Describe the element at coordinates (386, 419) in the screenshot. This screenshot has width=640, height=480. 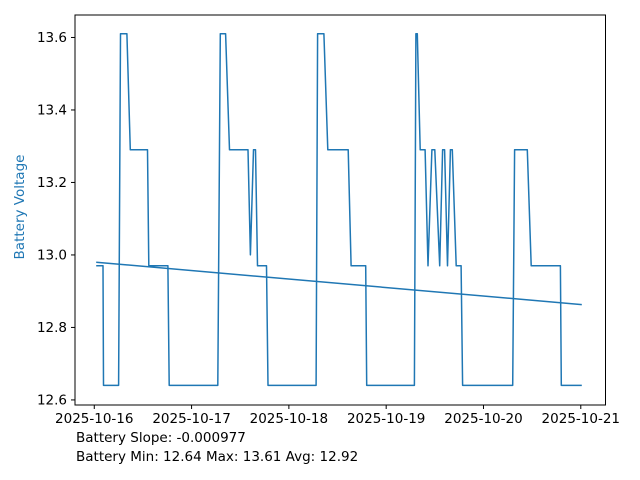
I see `x-tick-label: 2025-10-19` at that location.